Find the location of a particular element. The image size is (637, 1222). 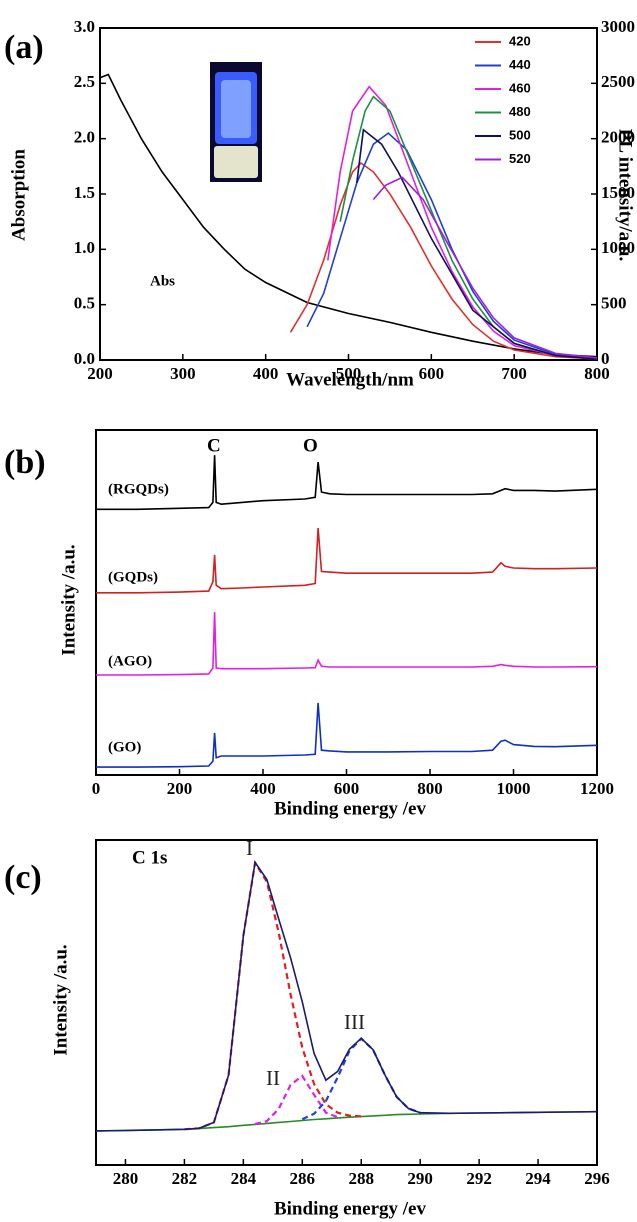

series-label: III is located at coordinates (354, 1022).